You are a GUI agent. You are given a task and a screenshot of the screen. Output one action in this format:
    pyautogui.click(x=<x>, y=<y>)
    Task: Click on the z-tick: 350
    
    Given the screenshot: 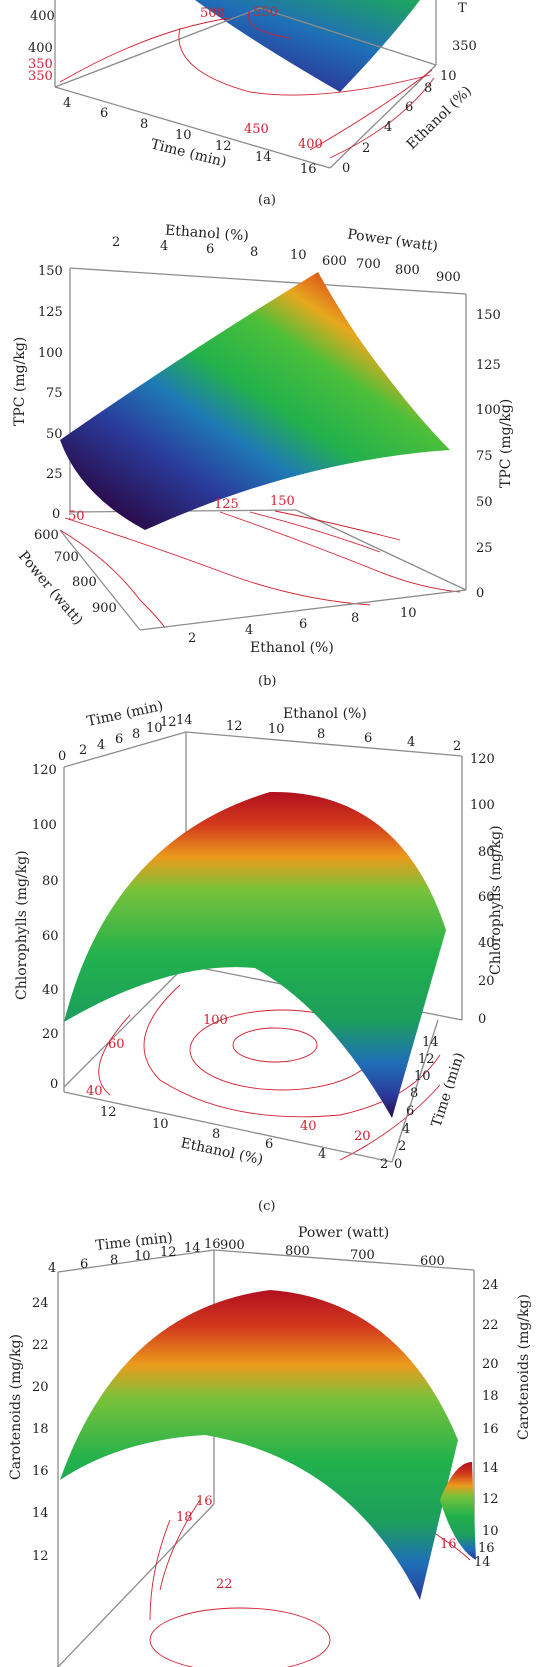 What is the action you would take?
    pyautogui.click(x=464, y=46)
    